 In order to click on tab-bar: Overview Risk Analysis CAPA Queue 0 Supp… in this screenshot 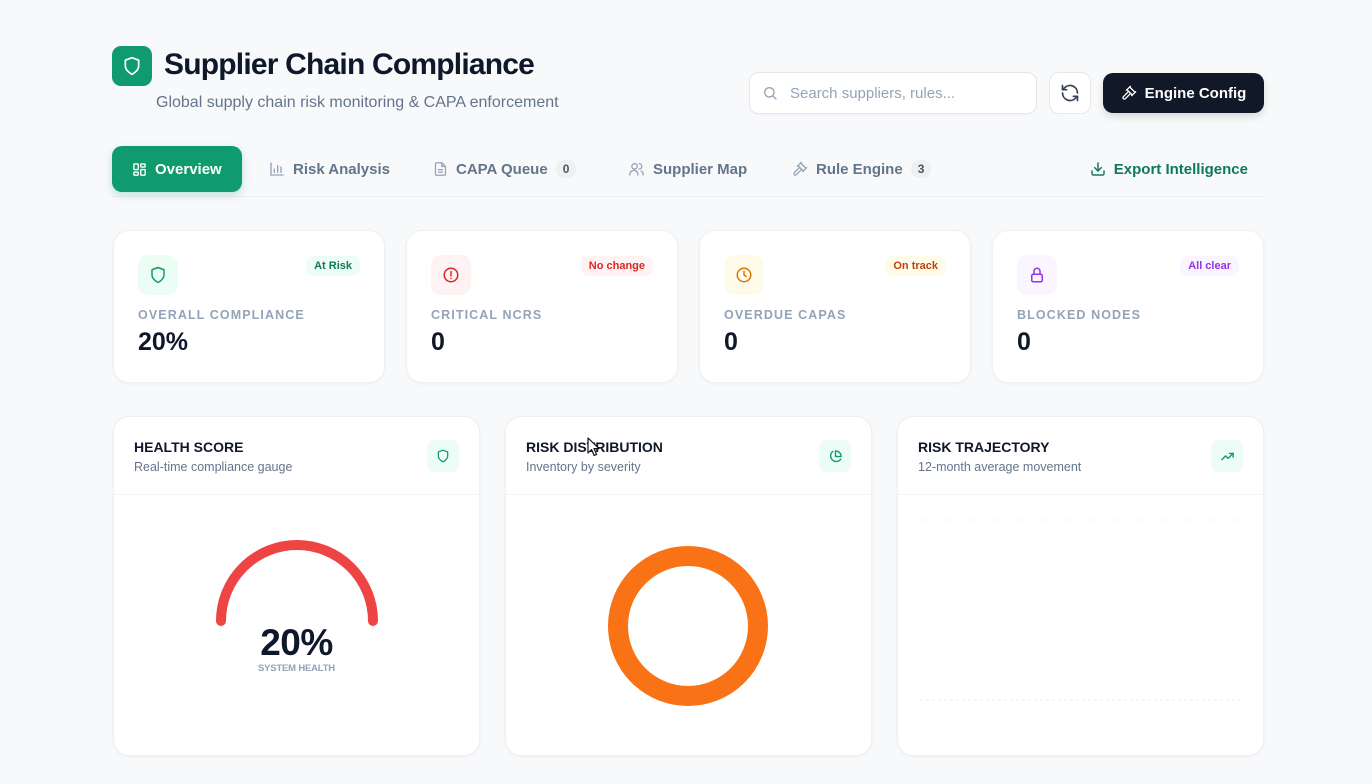, I will do `click(688, 171)`.